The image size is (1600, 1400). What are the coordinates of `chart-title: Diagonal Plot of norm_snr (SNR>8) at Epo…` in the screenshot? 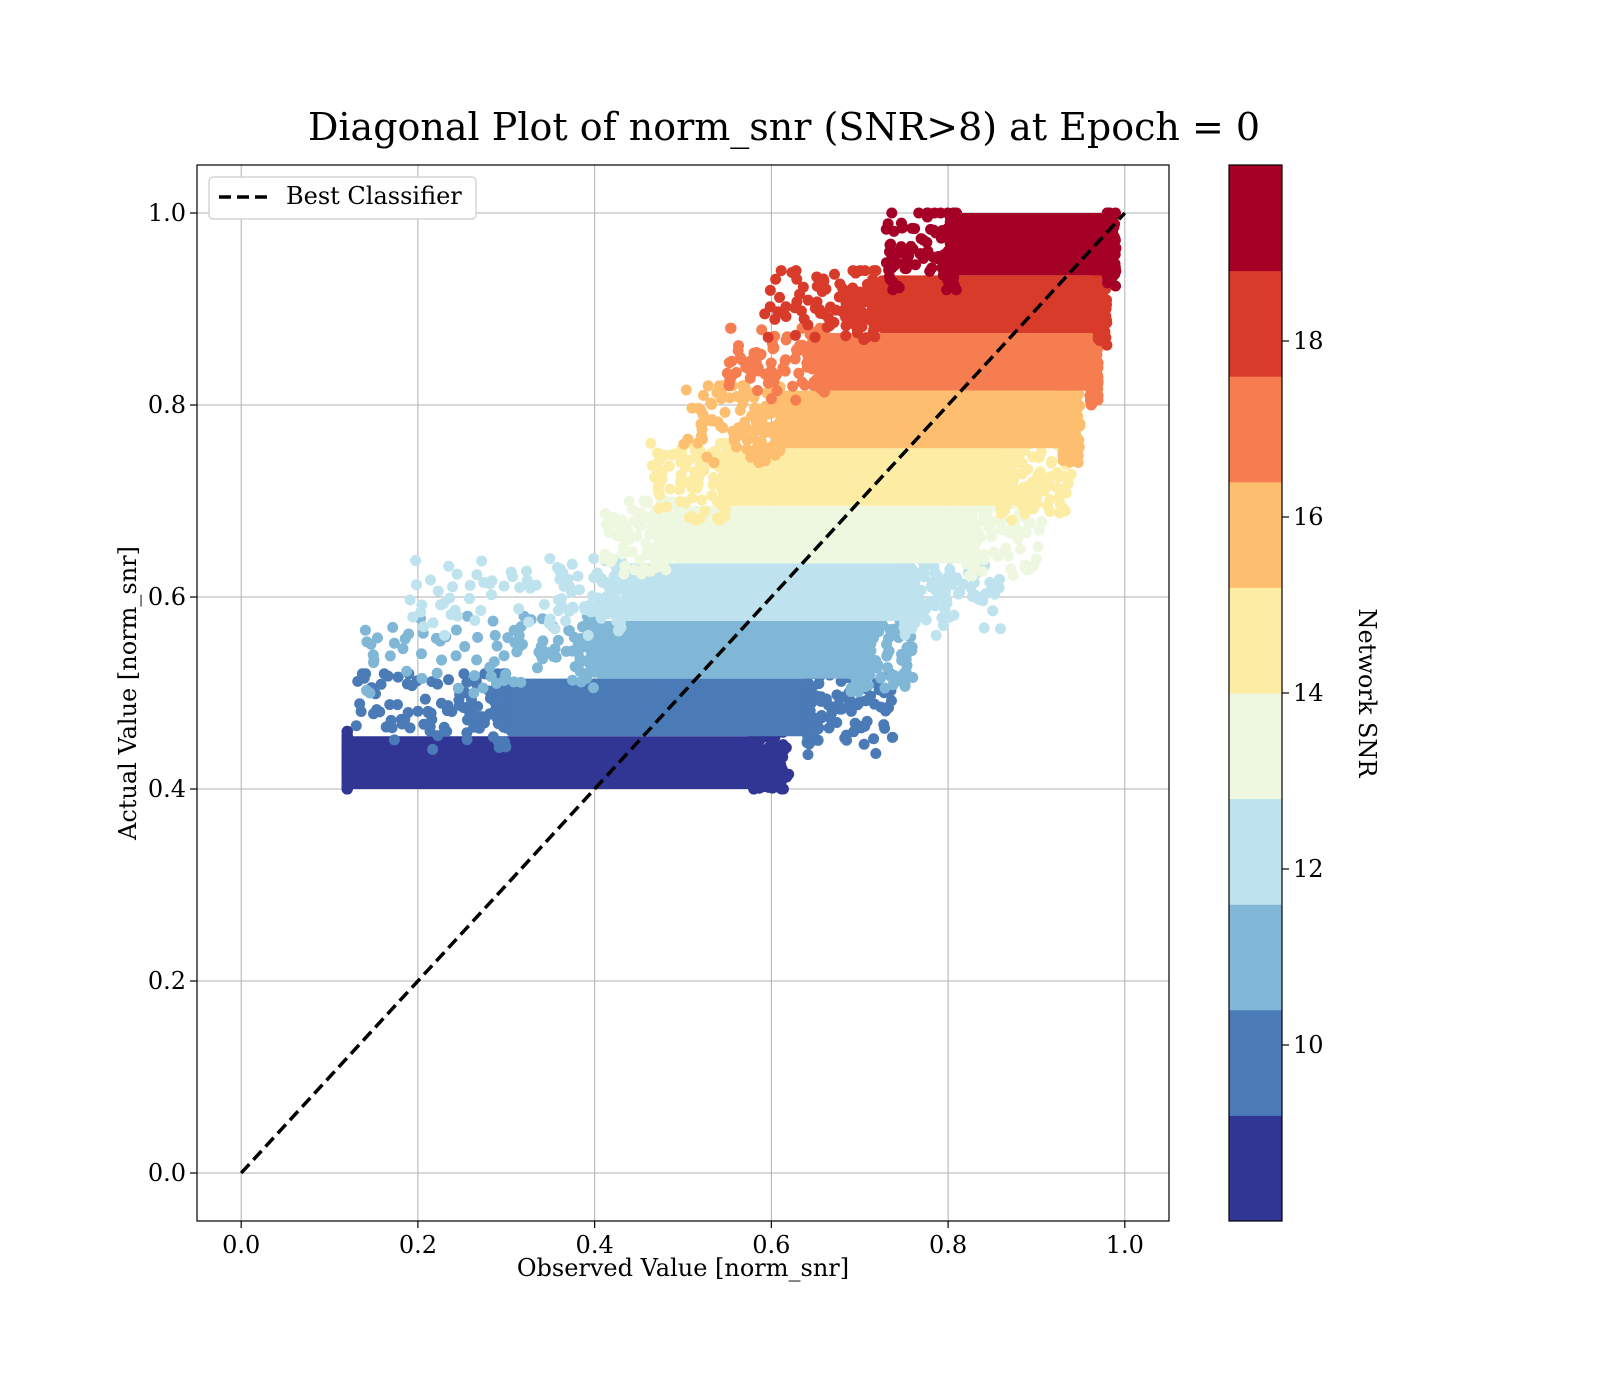 It's located at (784, 127).